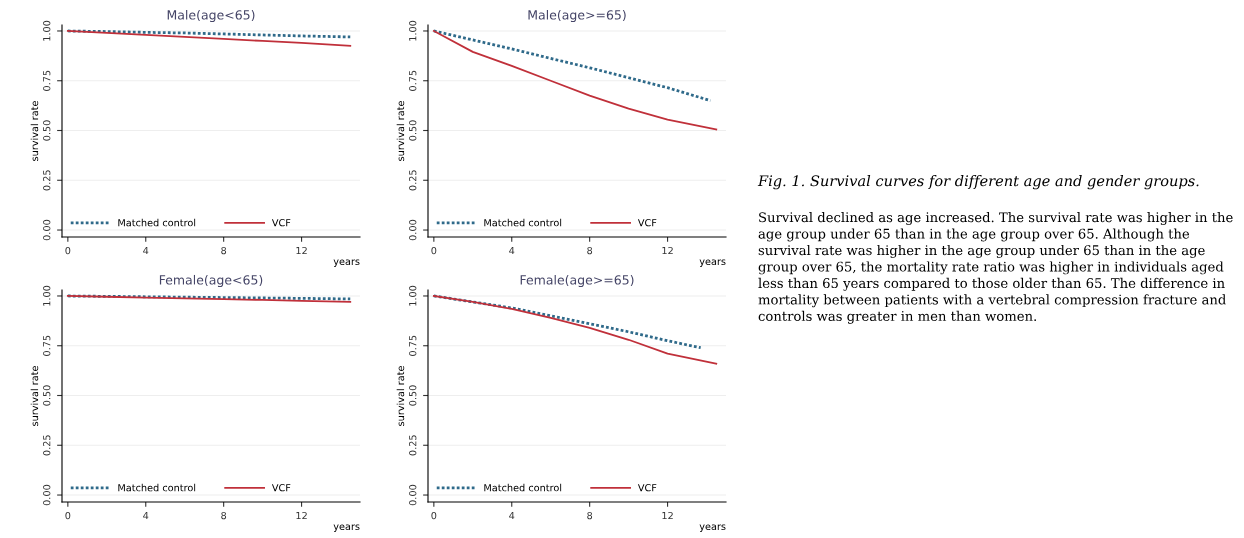  I want to click on chart-title: Male(age<65), so click(211, 16).